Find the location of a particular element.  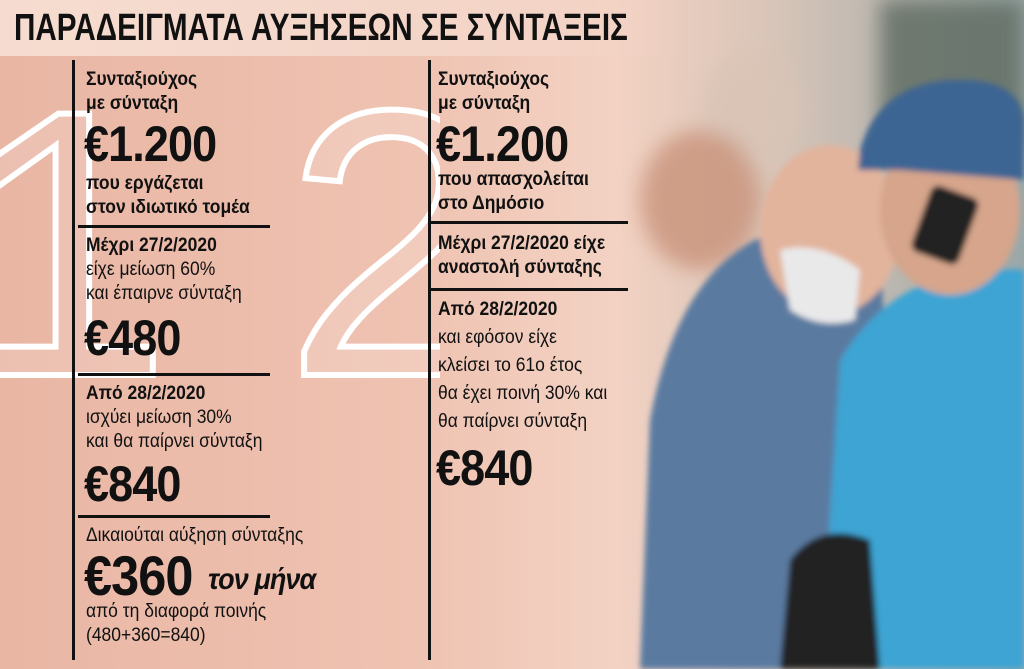

text: είχε μείωση 60% is located at coordinates (151, 269).